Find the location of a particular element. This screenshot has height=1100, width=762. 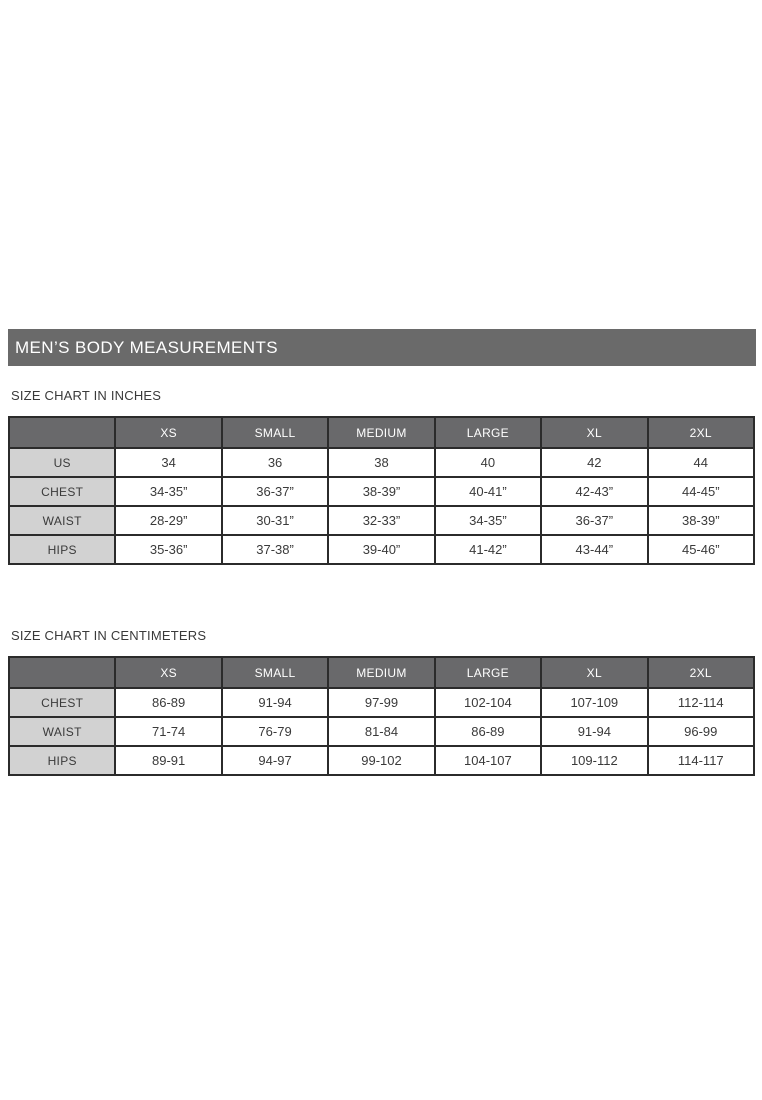

row-label-cell: US is located at coordinates (62, 462).